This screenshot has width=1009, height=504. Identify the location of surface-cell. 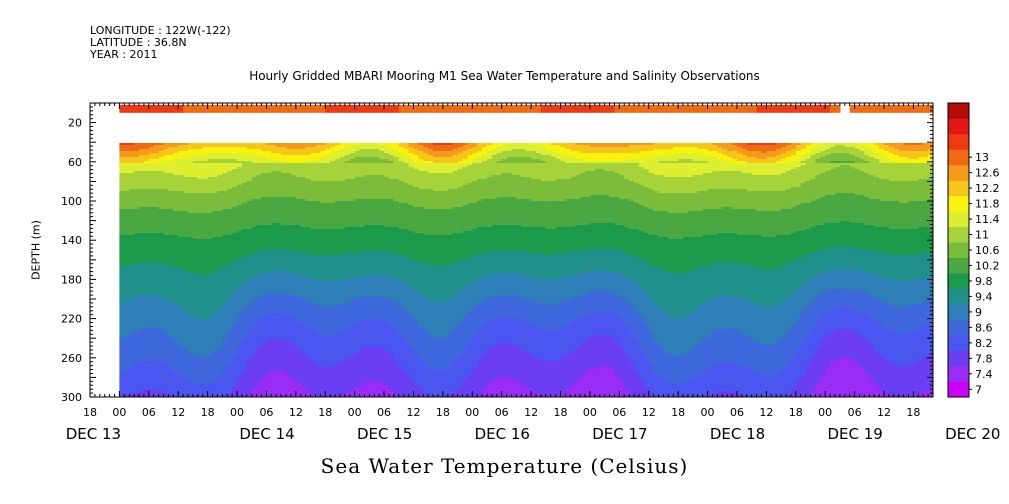
(132, 108).